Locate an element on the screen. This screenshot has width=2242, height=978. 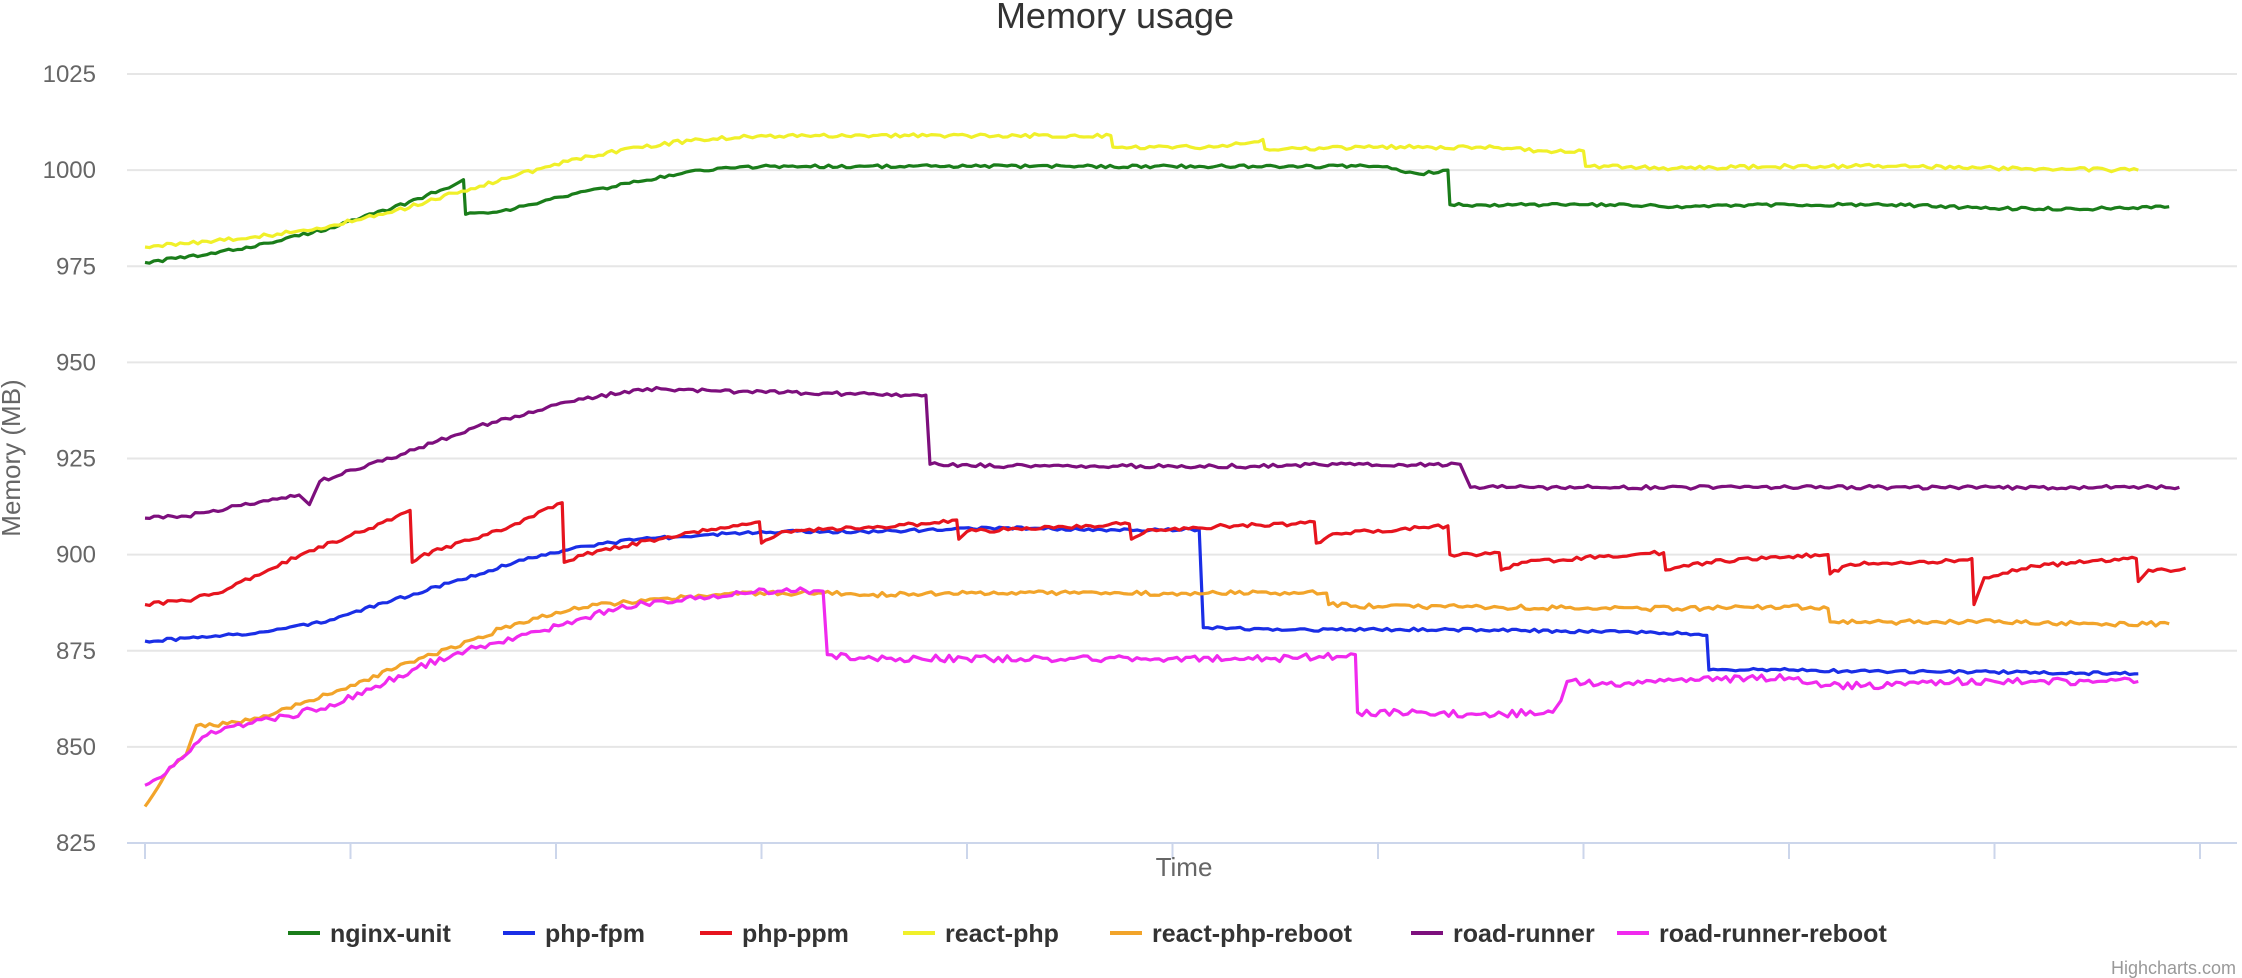
series-line-road-runner is located at coordinates (1162, 452).